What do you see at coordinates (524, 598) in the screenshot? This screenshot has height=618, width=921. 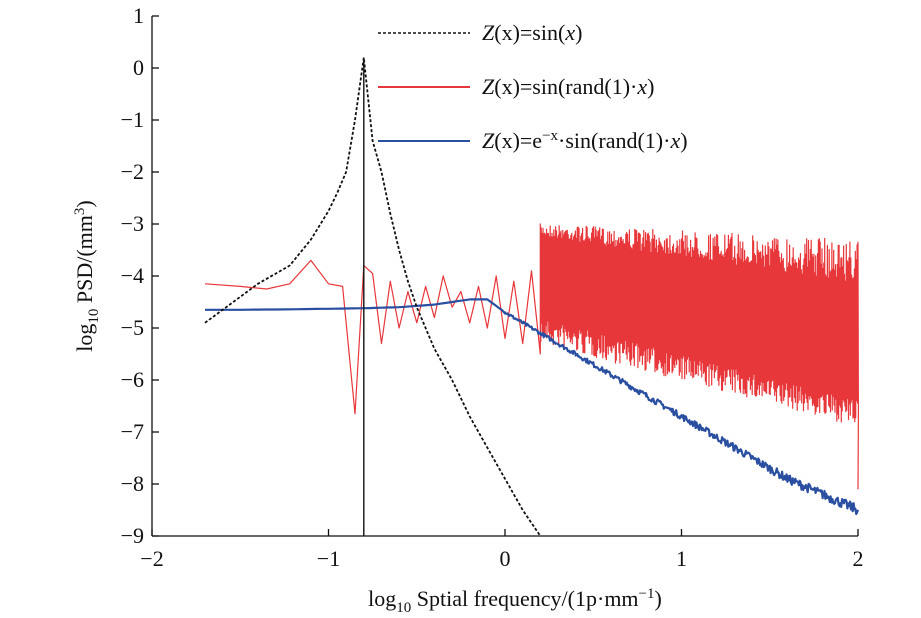 I see `x-axis-title-rest: Sptial frequency/(1p·mm` at bounding box center [524, 598].